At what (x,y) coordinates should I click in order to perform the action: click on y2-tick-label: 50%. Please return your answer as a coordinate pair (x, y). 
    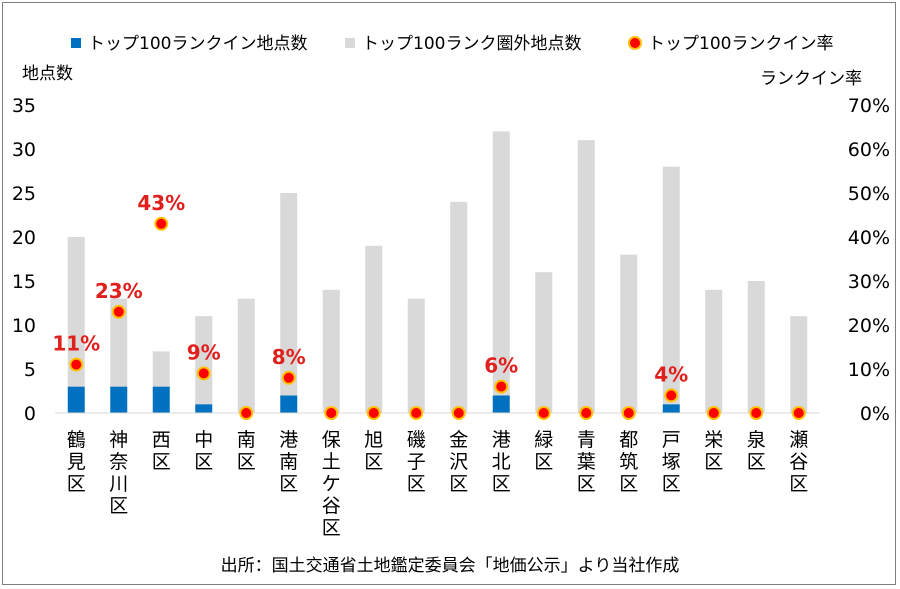
    Looking at the image, I should click on (869, 194).